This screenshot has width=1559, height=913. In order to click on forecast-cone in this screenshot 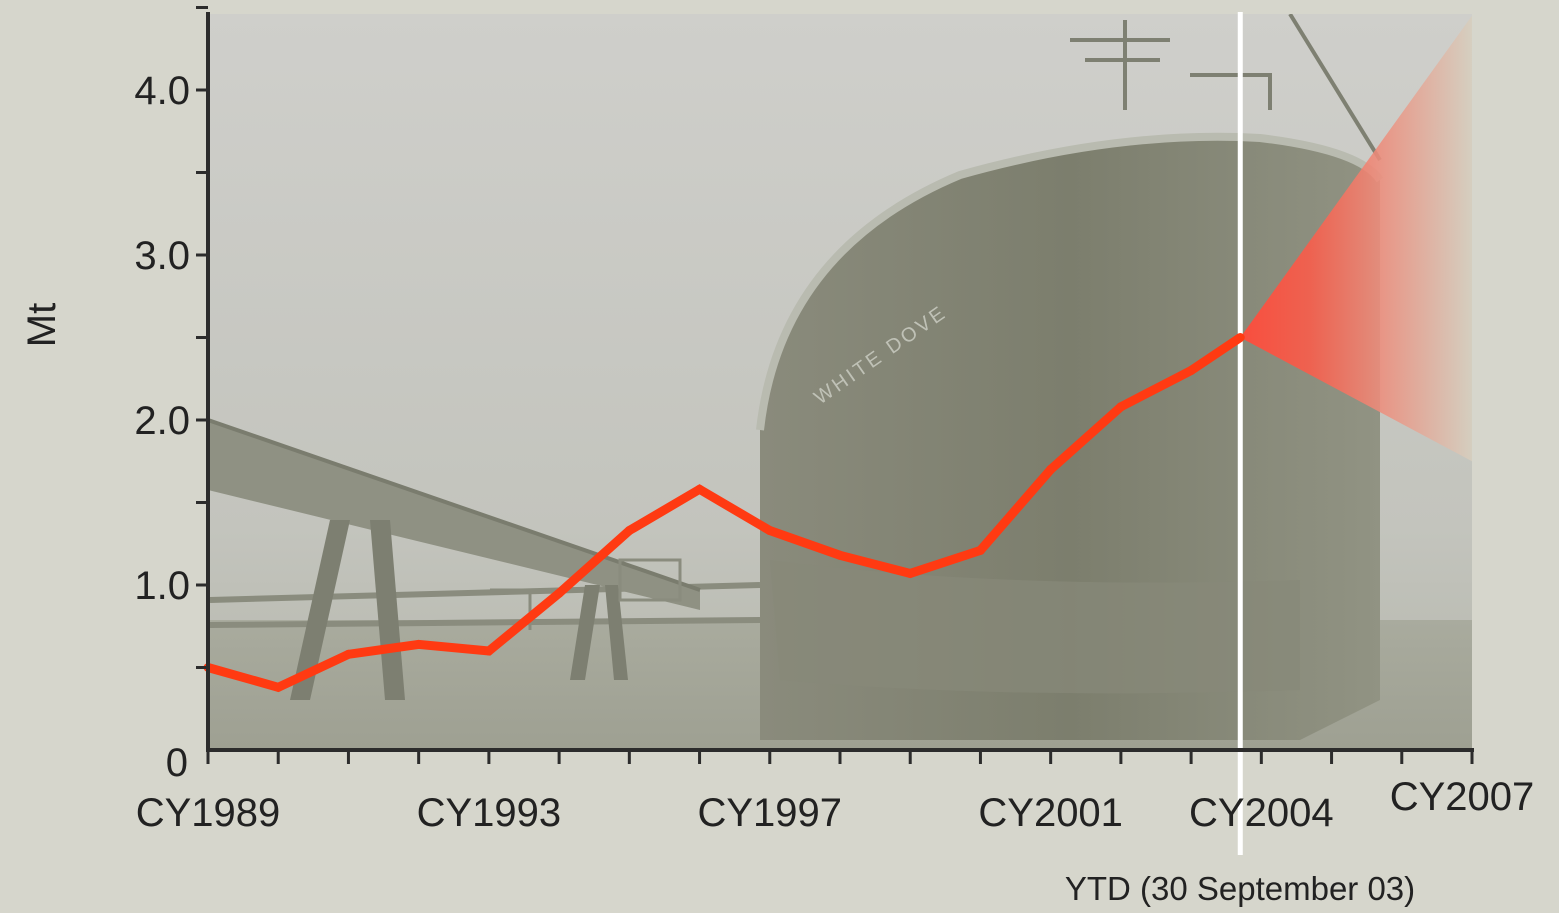, I will do `click(1356, 238)`.